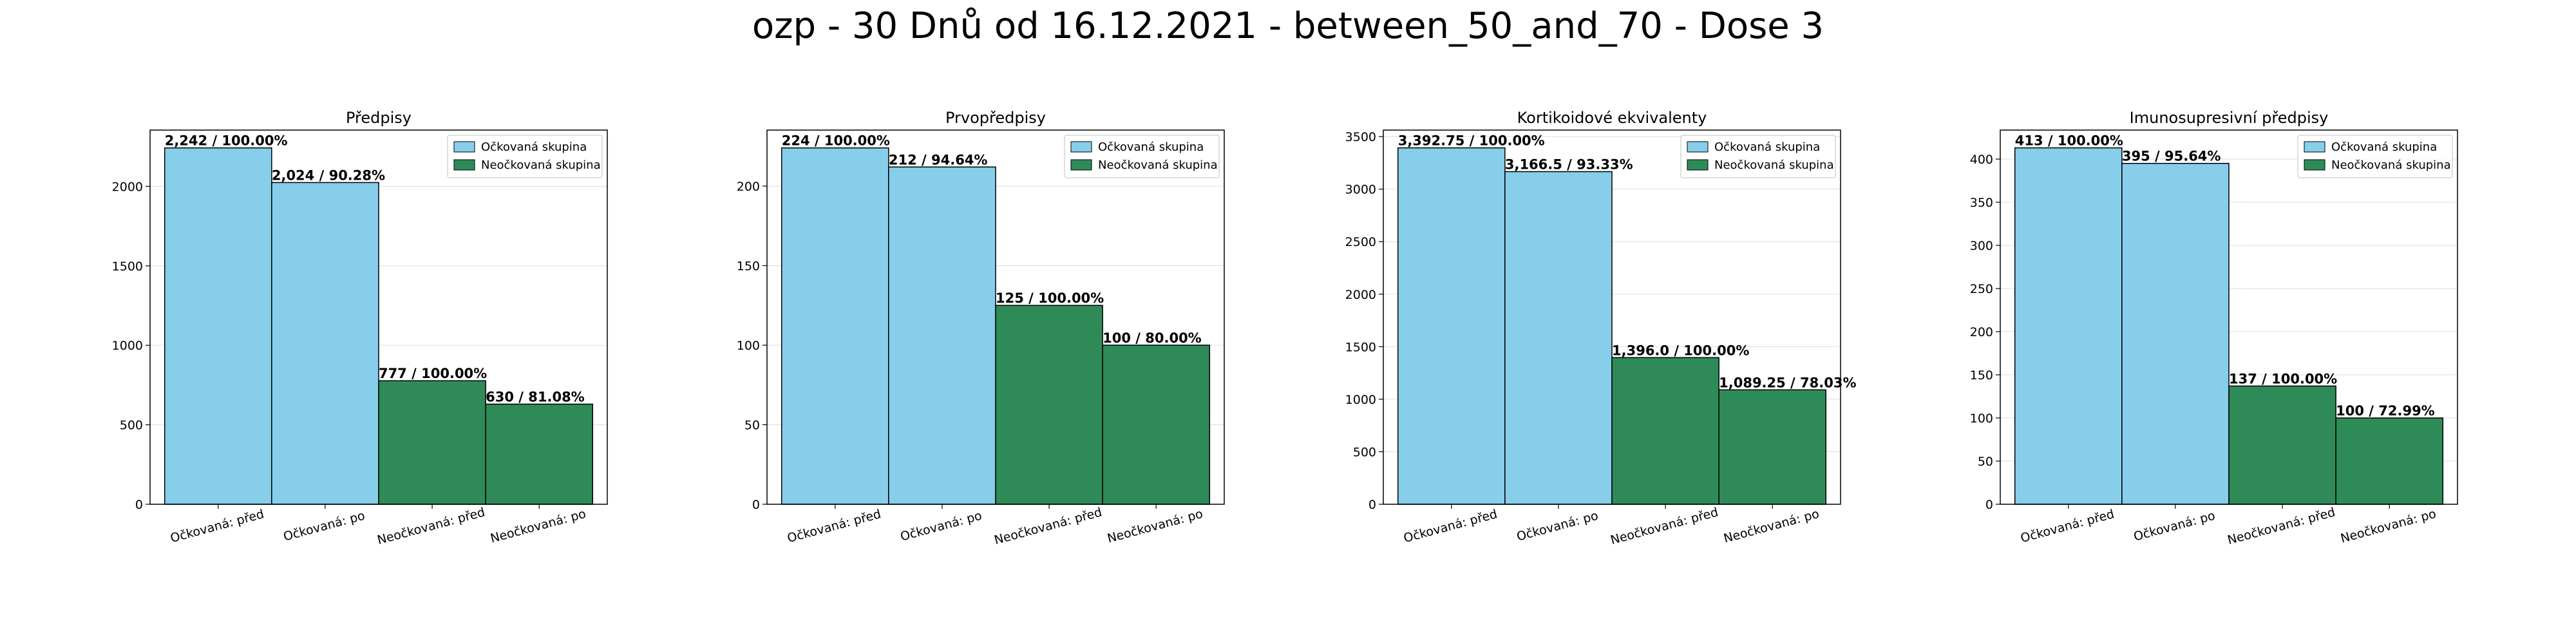 This screenshot has height=644, width=2576. What do you see at coordinates (2283, 379) in the screenshot?
I see `data-label: 137 / 100.00%` at bounding box center [2283, 379].